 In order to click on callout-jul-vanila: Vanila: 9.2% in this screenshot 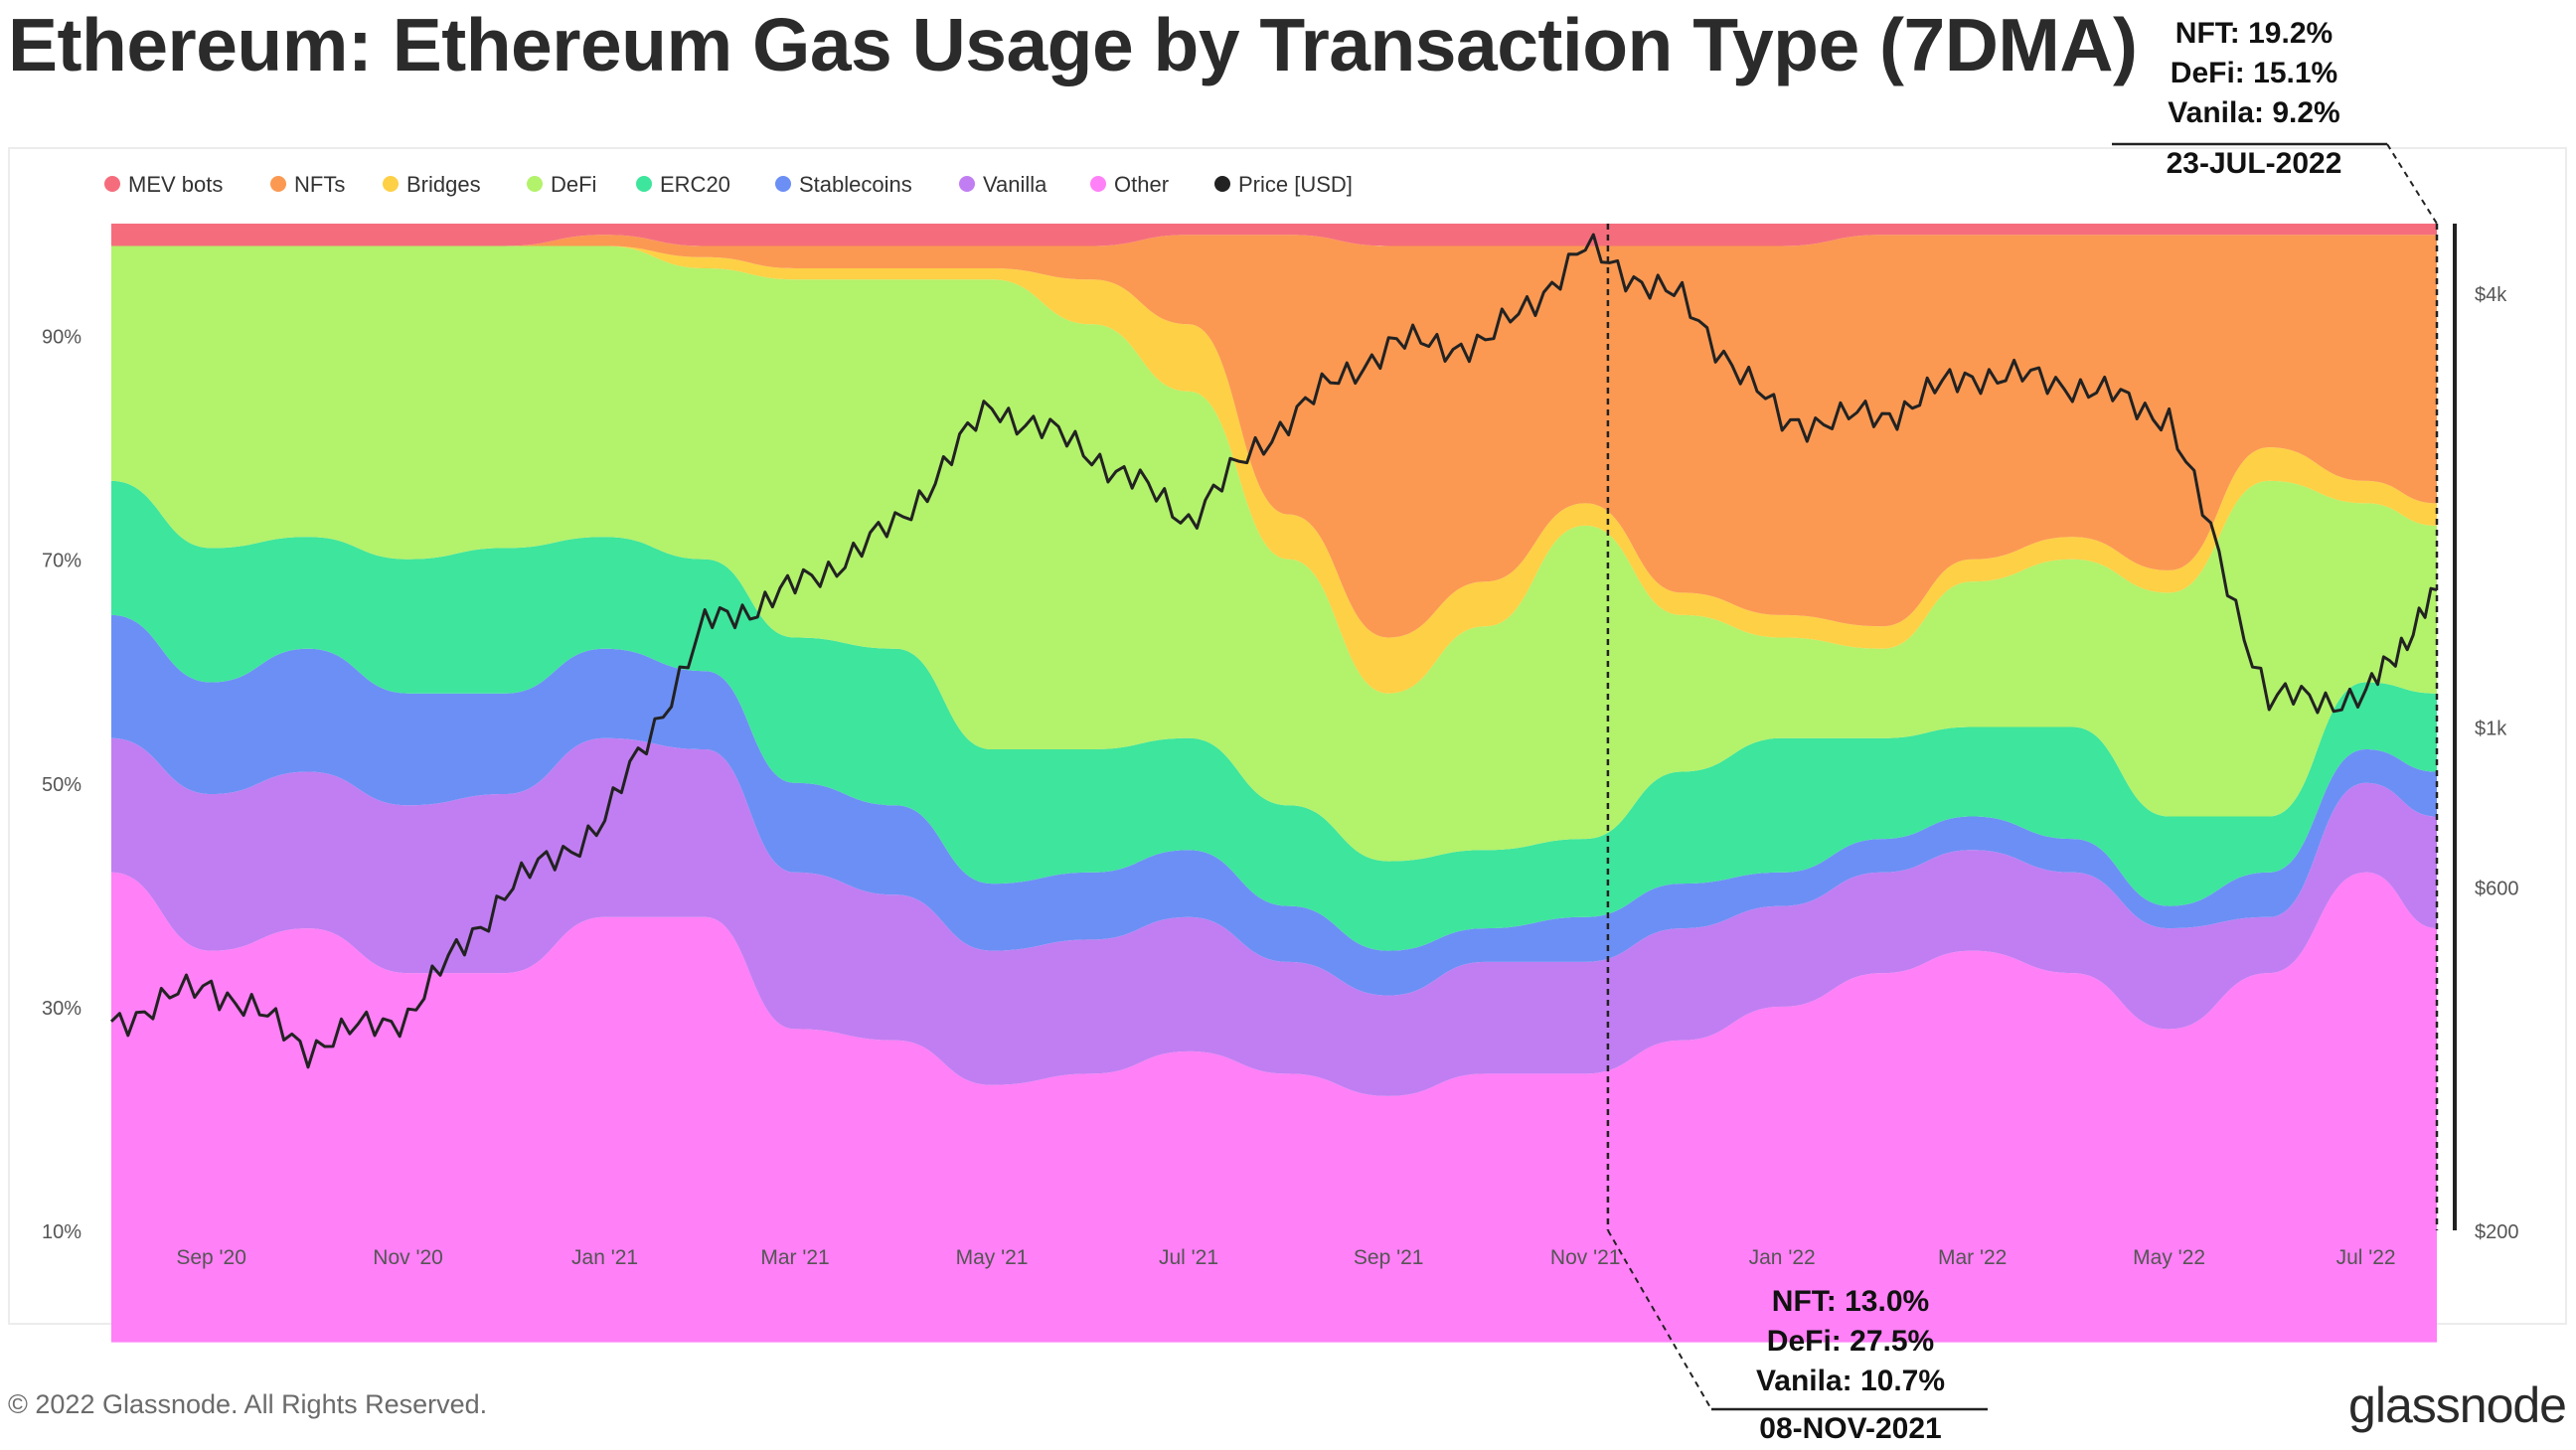, I will do `click(2254, 112)`.